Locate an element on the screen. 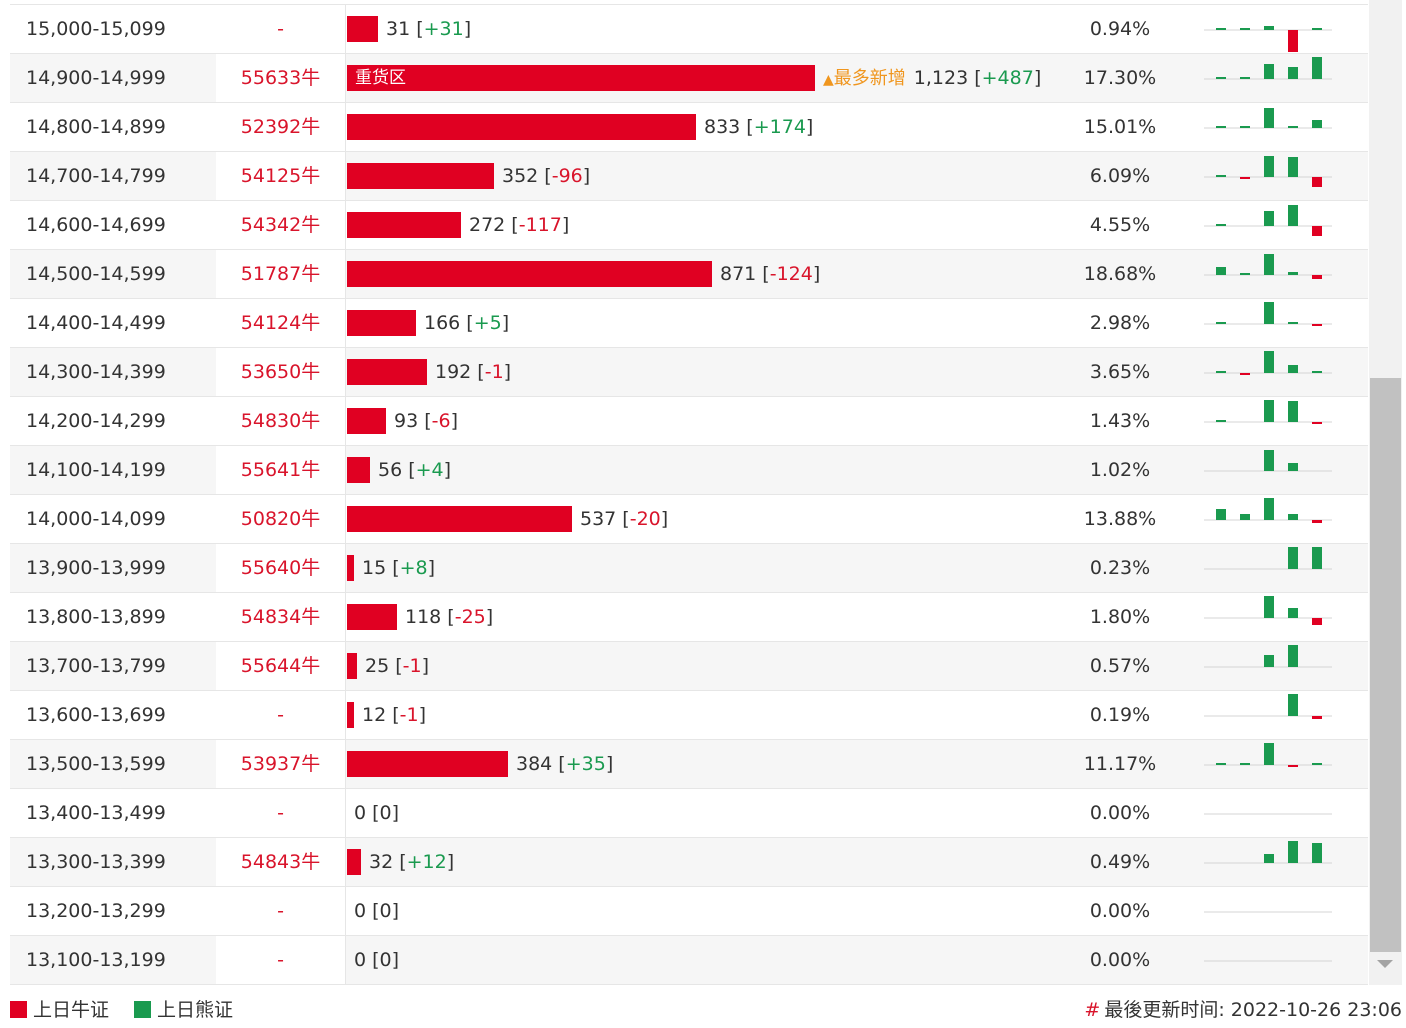 Image resolution: width=1406 pixels, height=1028 pixels. table-row: 13,600-13,699 -12 [-1] 0.19% is located at coordinates (689, 715).